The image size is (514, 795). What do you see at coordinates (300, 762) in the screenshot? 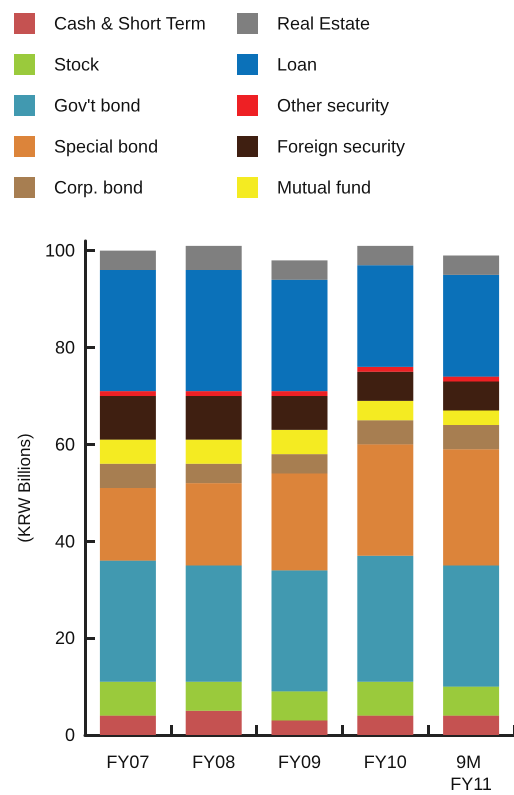
I see `x-tick-label: FY09` at bounding box center [300, 762].